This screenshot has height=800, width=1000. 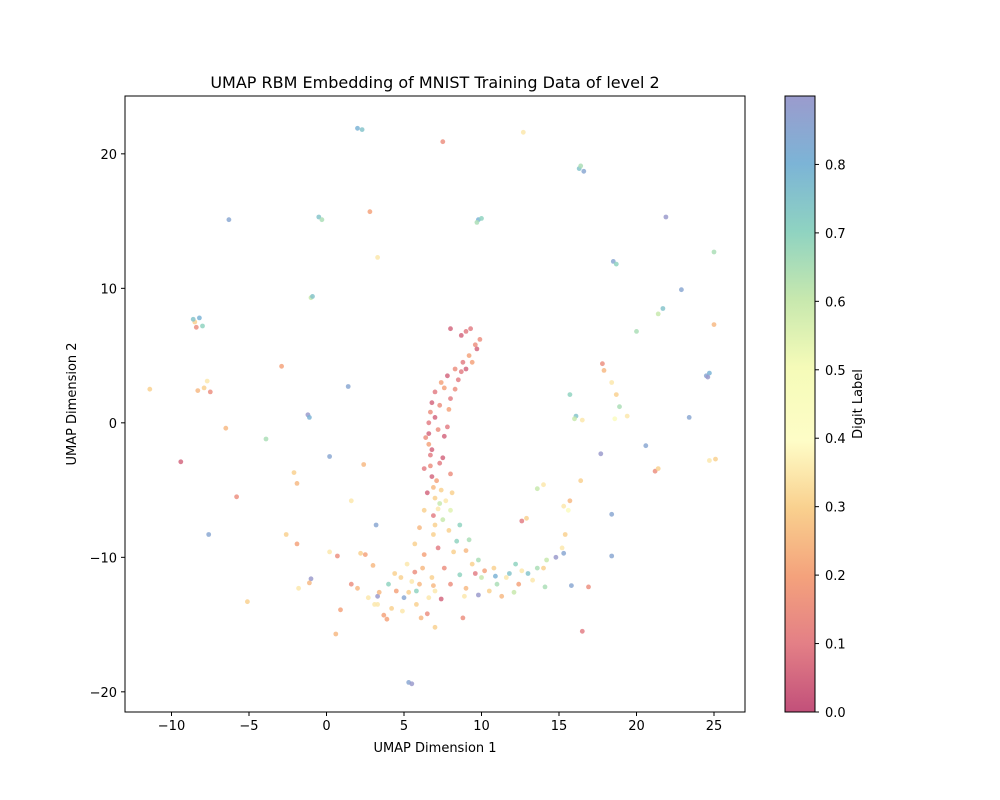 I want to click on colorbar-tick-label: 0.5, so click(x=835, y=371).